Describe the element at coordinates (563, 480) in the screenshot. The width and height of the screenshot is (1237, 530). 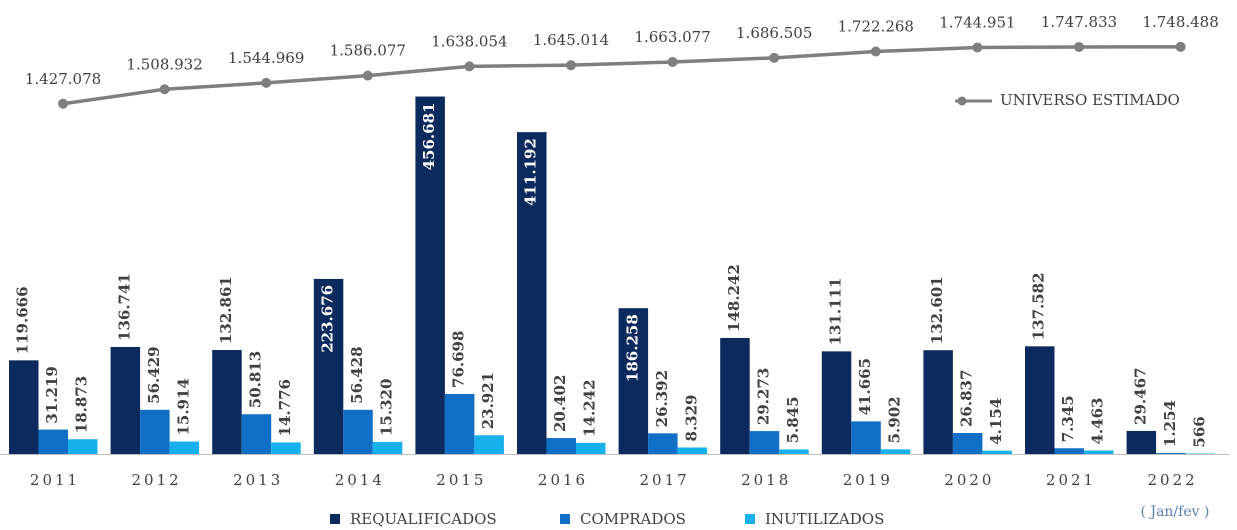
I see `x-tick-label: 2016` at that location.